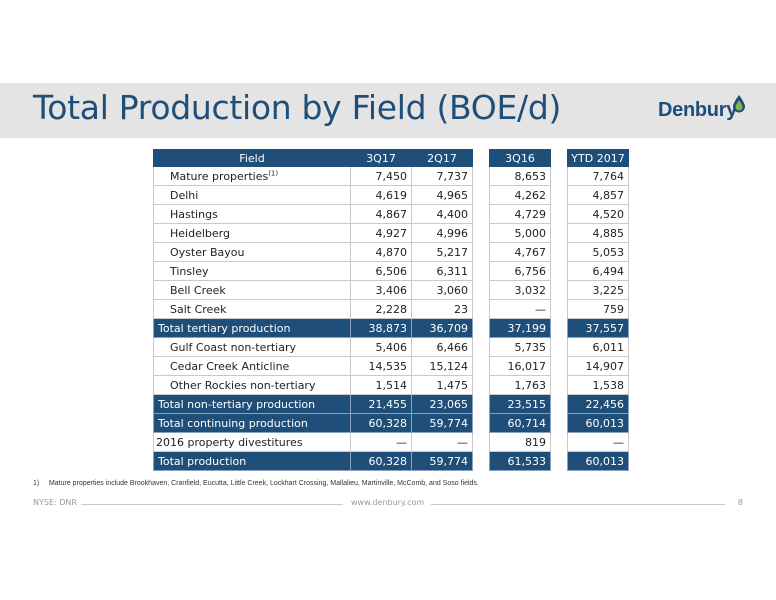 This screenshot has width=776, height=600. I want to click on value-2q17: 36,709, so click(442, 328).